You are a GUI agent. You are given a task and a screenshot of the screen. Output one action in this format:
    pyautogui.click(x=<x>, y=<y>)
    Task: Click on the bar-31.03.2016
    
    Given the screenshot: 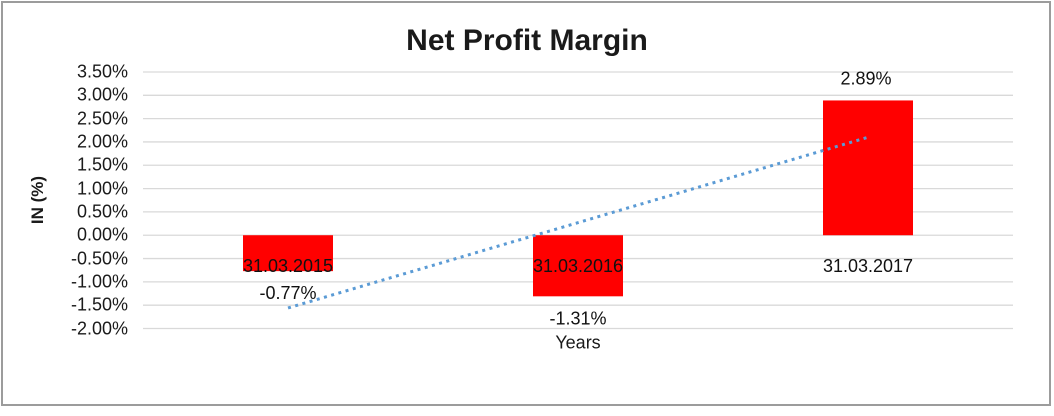 What is the action you would take?
    pyautogui.click(x=578, y=266)
    